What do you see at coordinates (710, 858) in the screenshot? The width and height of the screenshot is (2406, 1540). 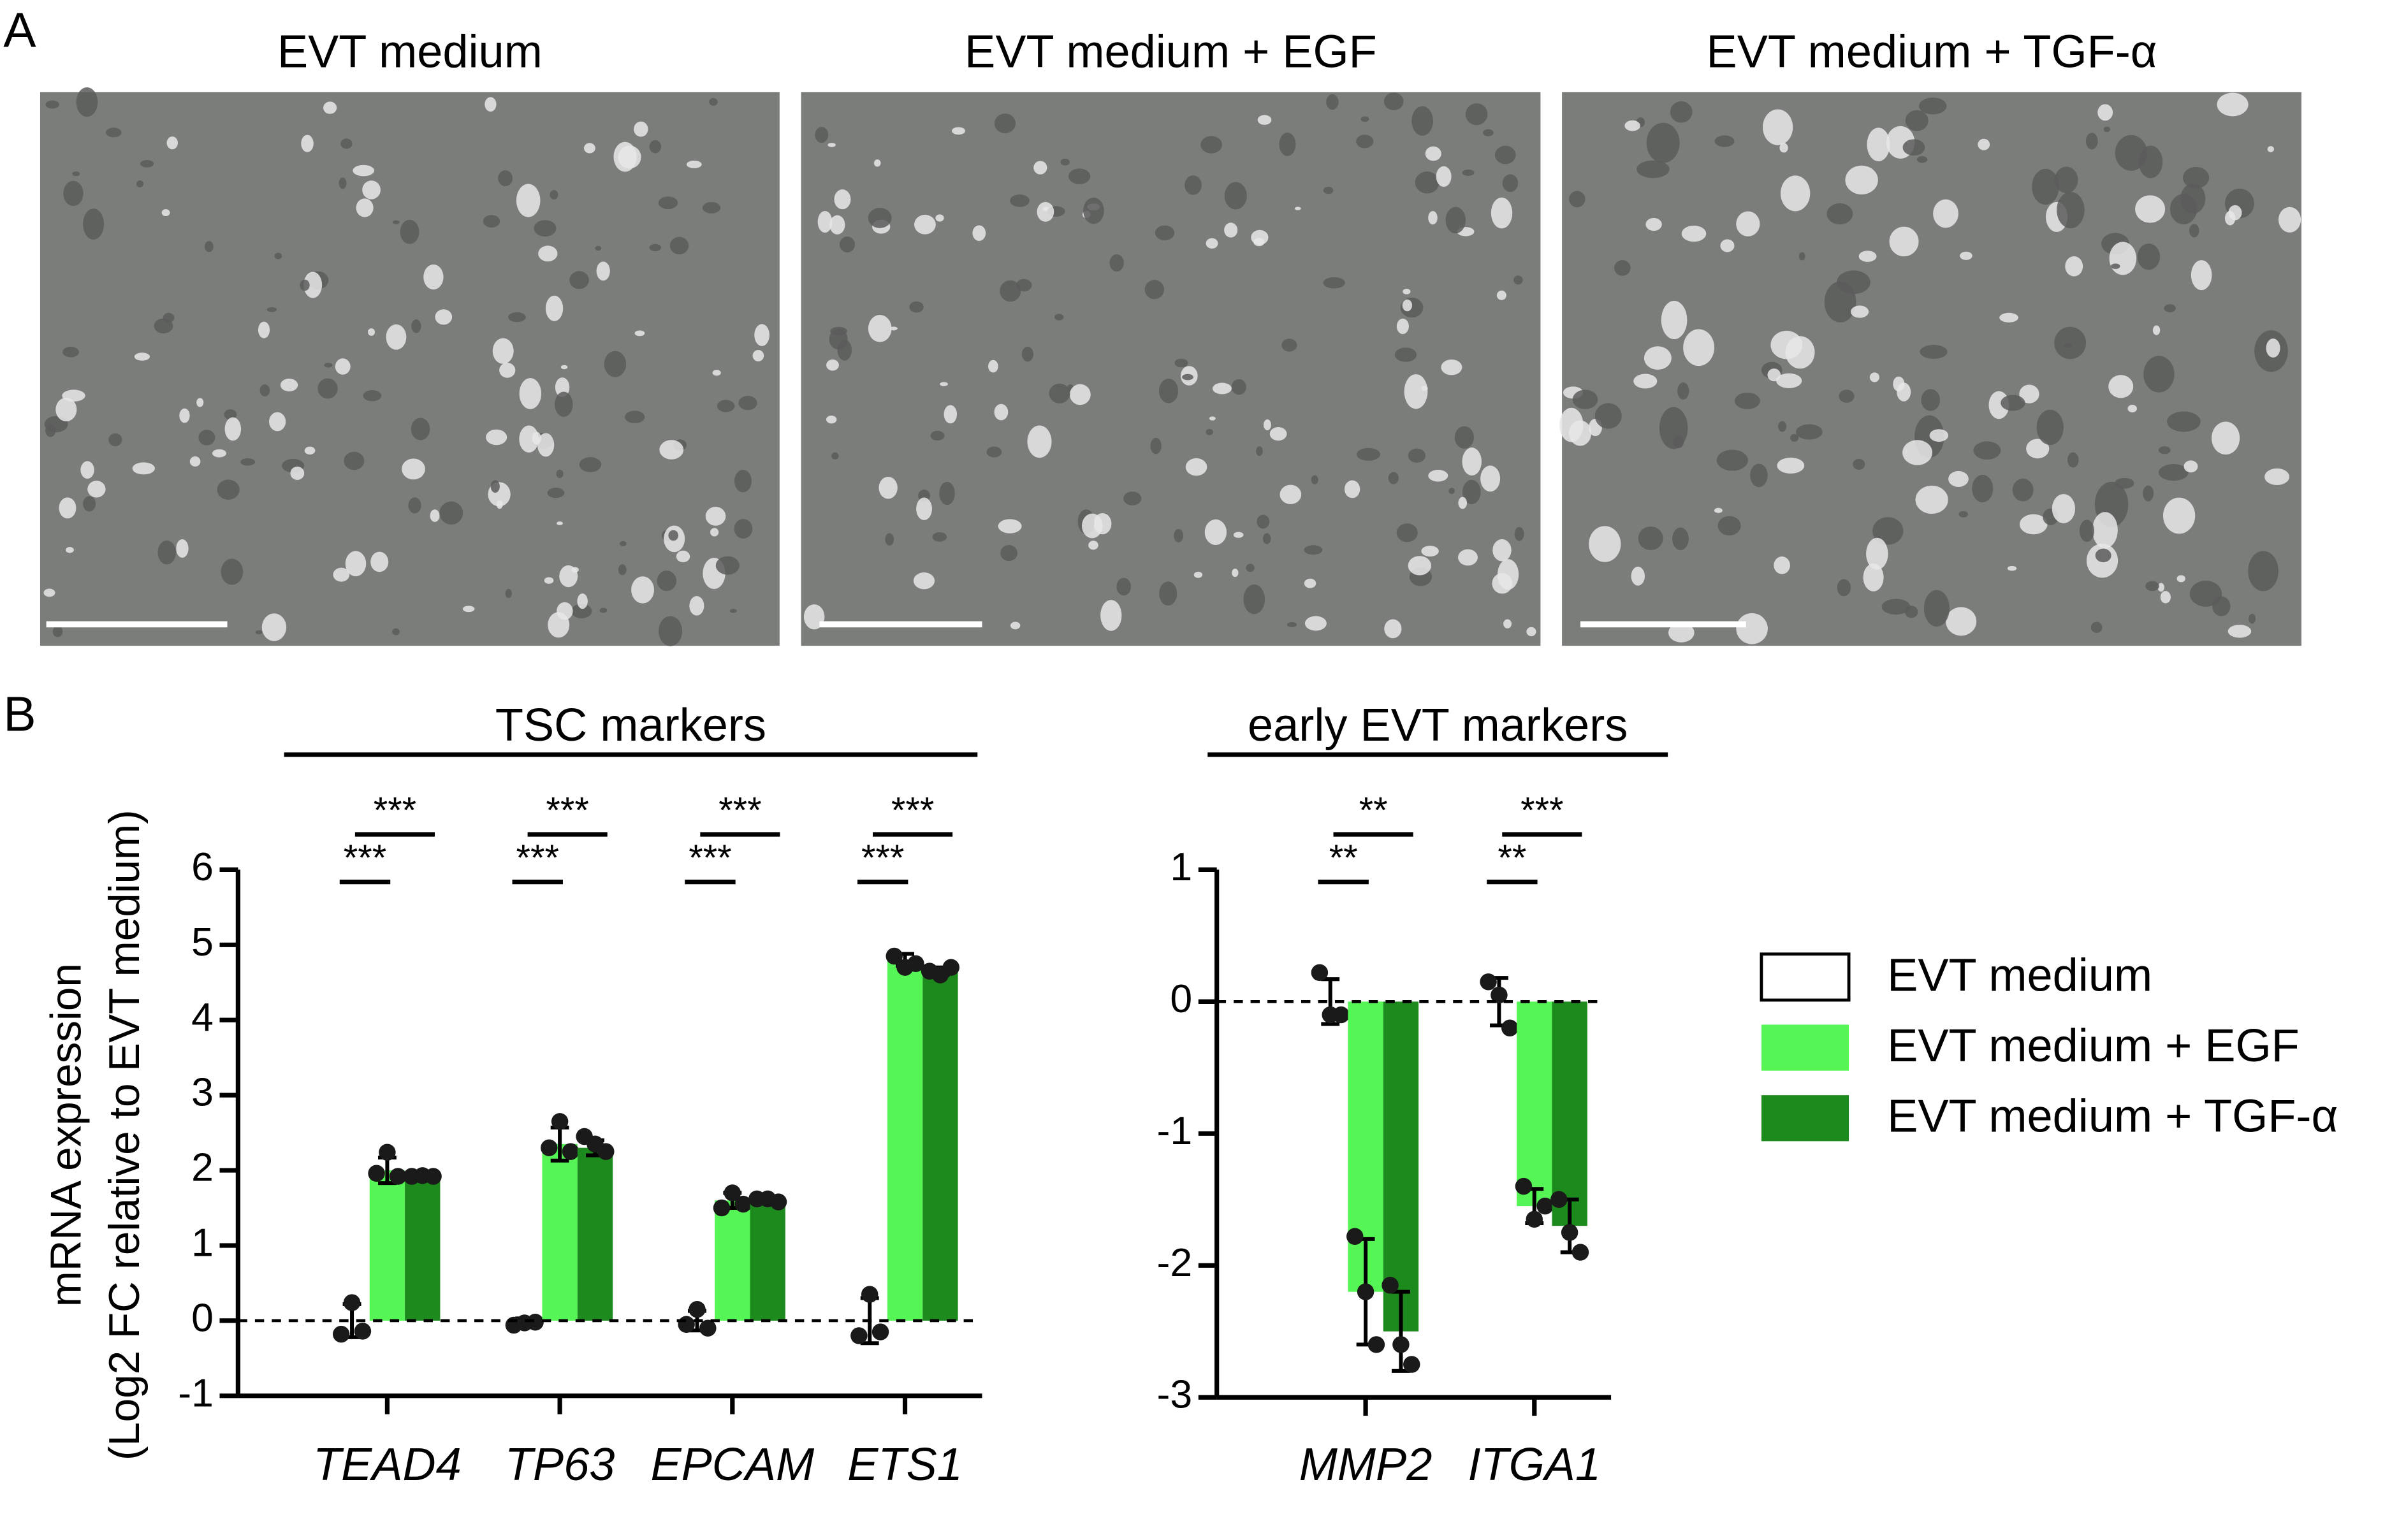 I see `sig-label: ***` at bounding box center [710, 858].